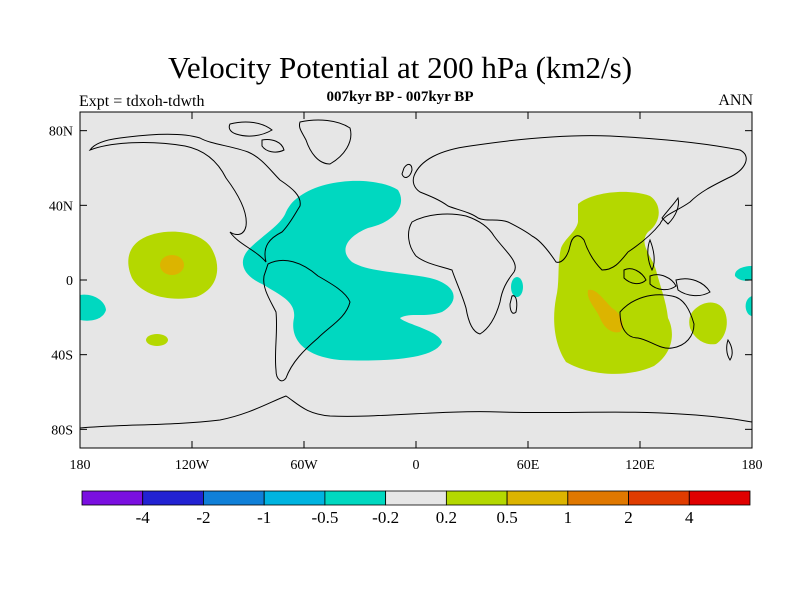 Image resolution: width=800 pixels, height=600 pixels. Describe the element at coordinates (324, 517) in the screenshot. I see `colorbar-label: -0.5` at that location.